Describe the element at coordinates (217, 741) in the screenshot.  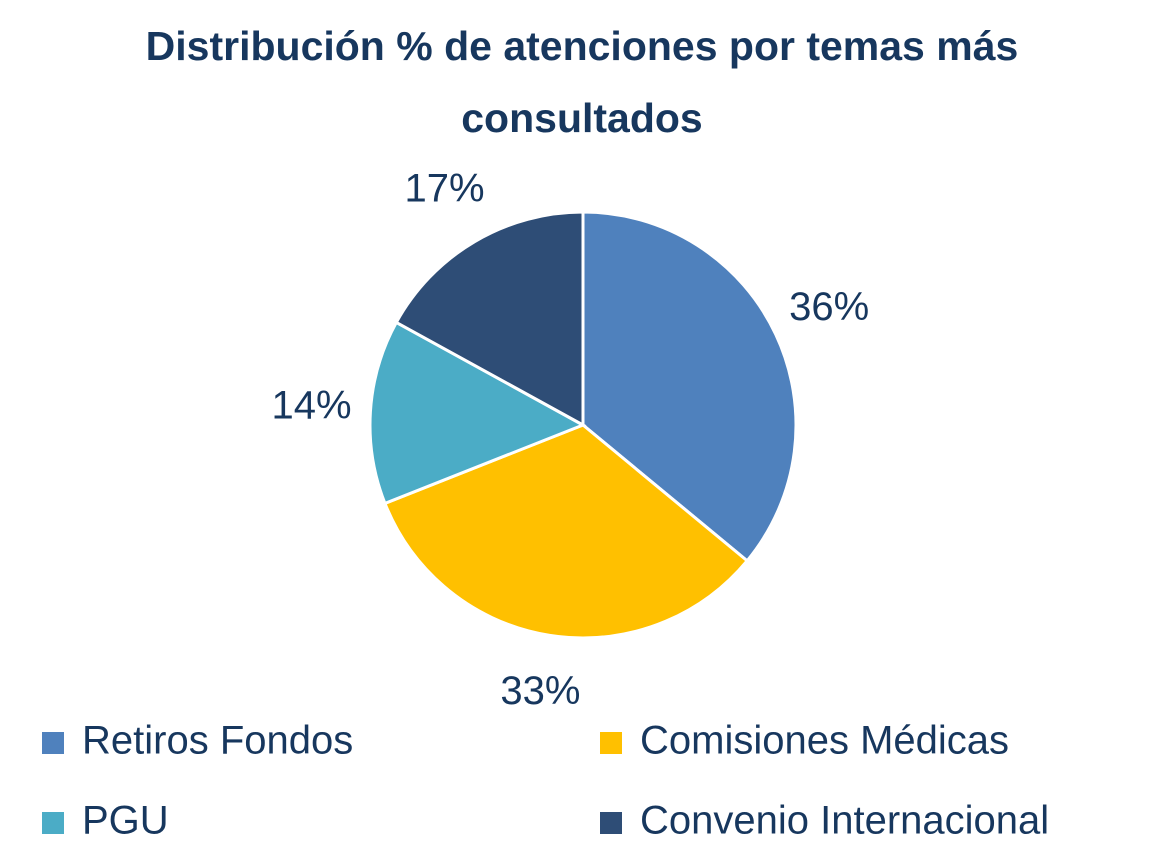
I see `legend-label: Retiros Fondos` at that location.